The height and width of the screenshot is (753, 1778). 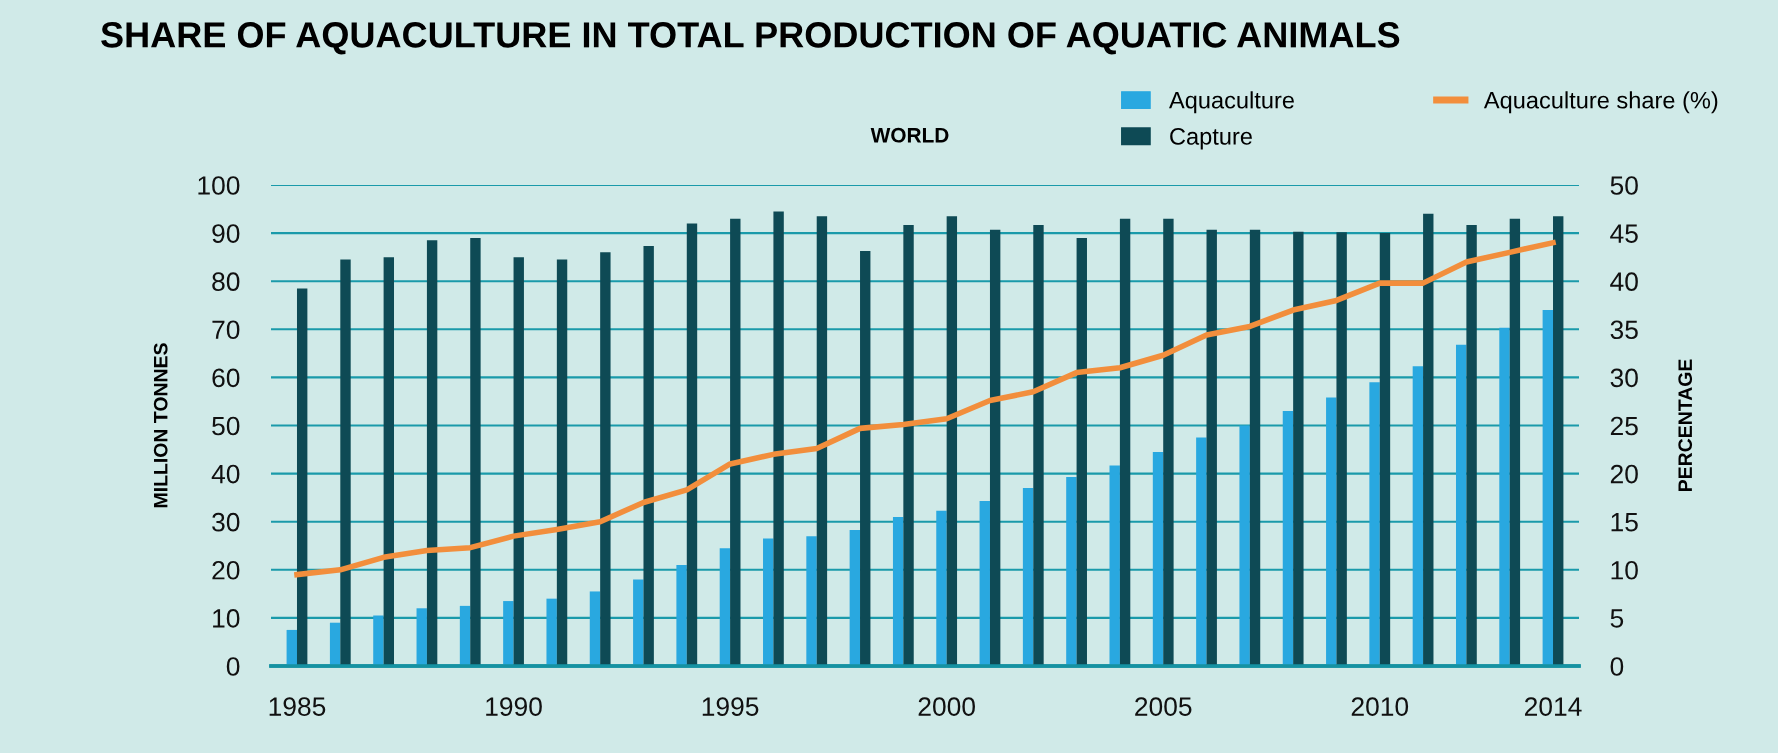 I want to click on y-tick-label: 10, so click(x=226, y=618).